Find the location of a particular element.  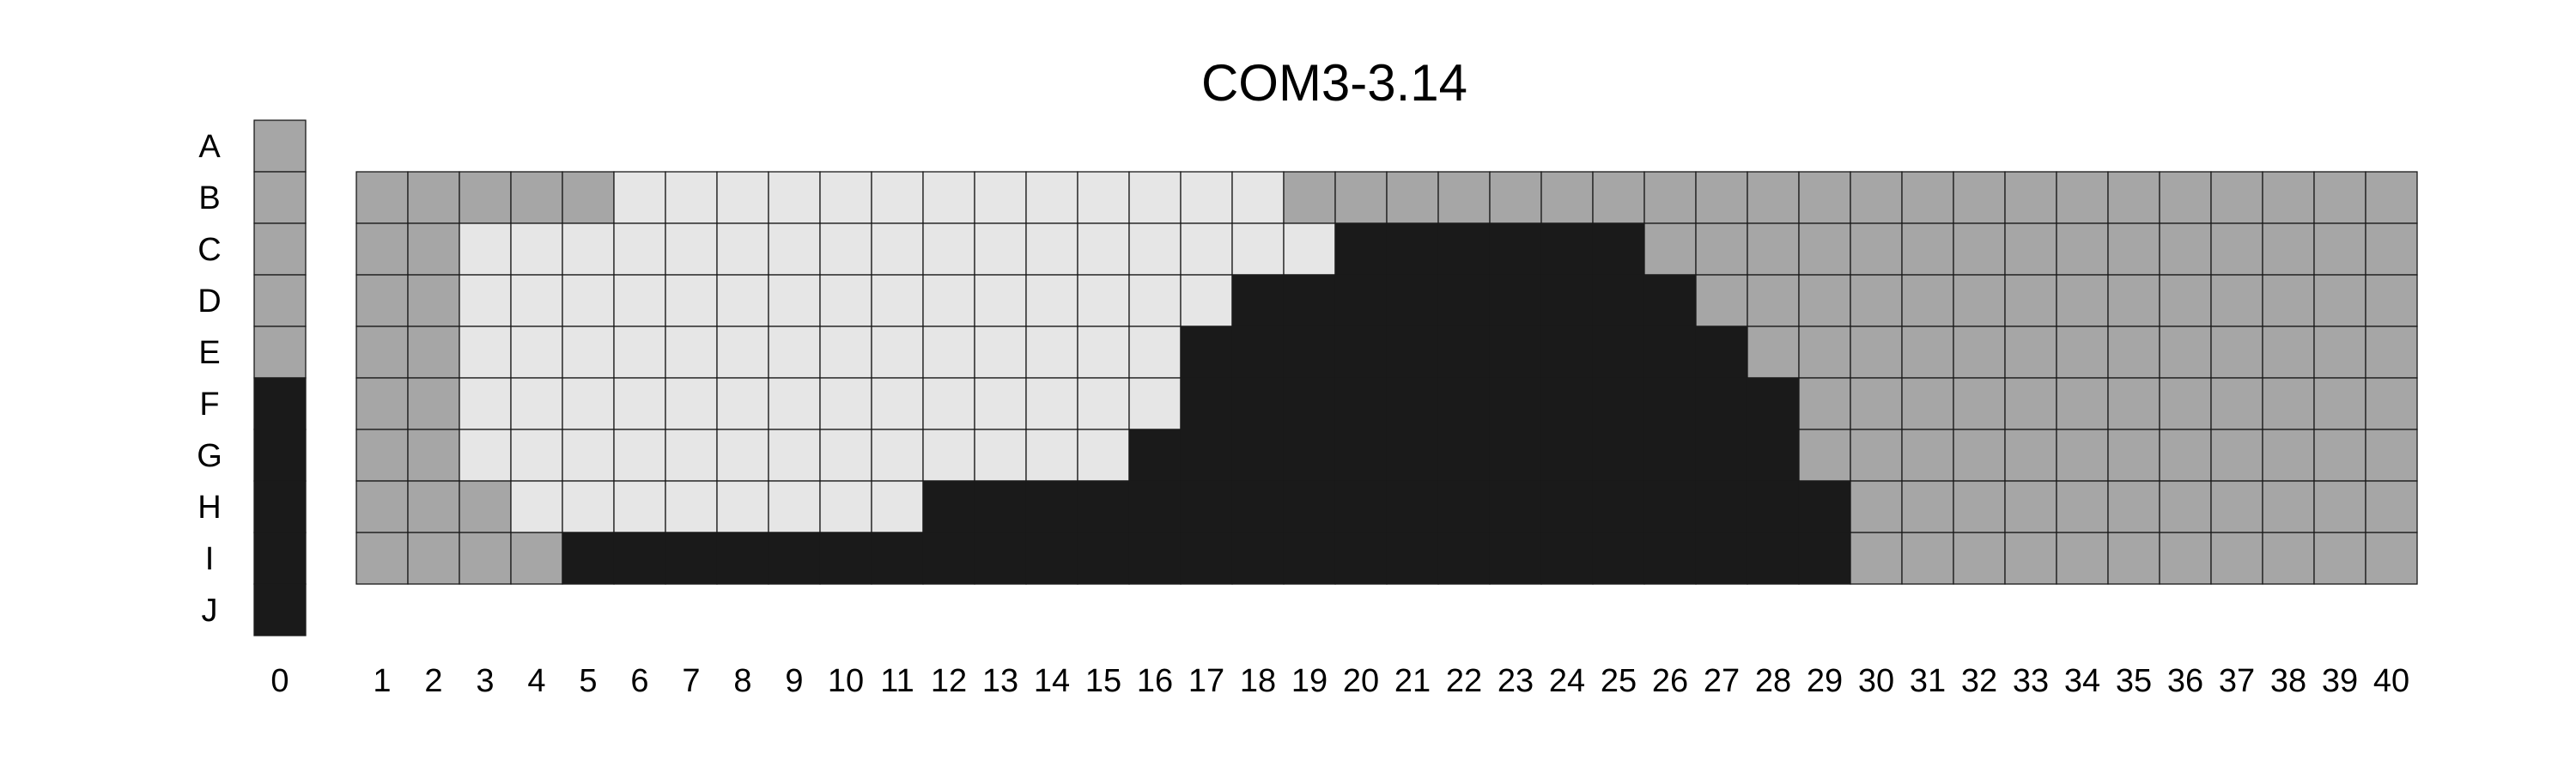

column-label-26: 26 is located at coordinates (1670, 681).